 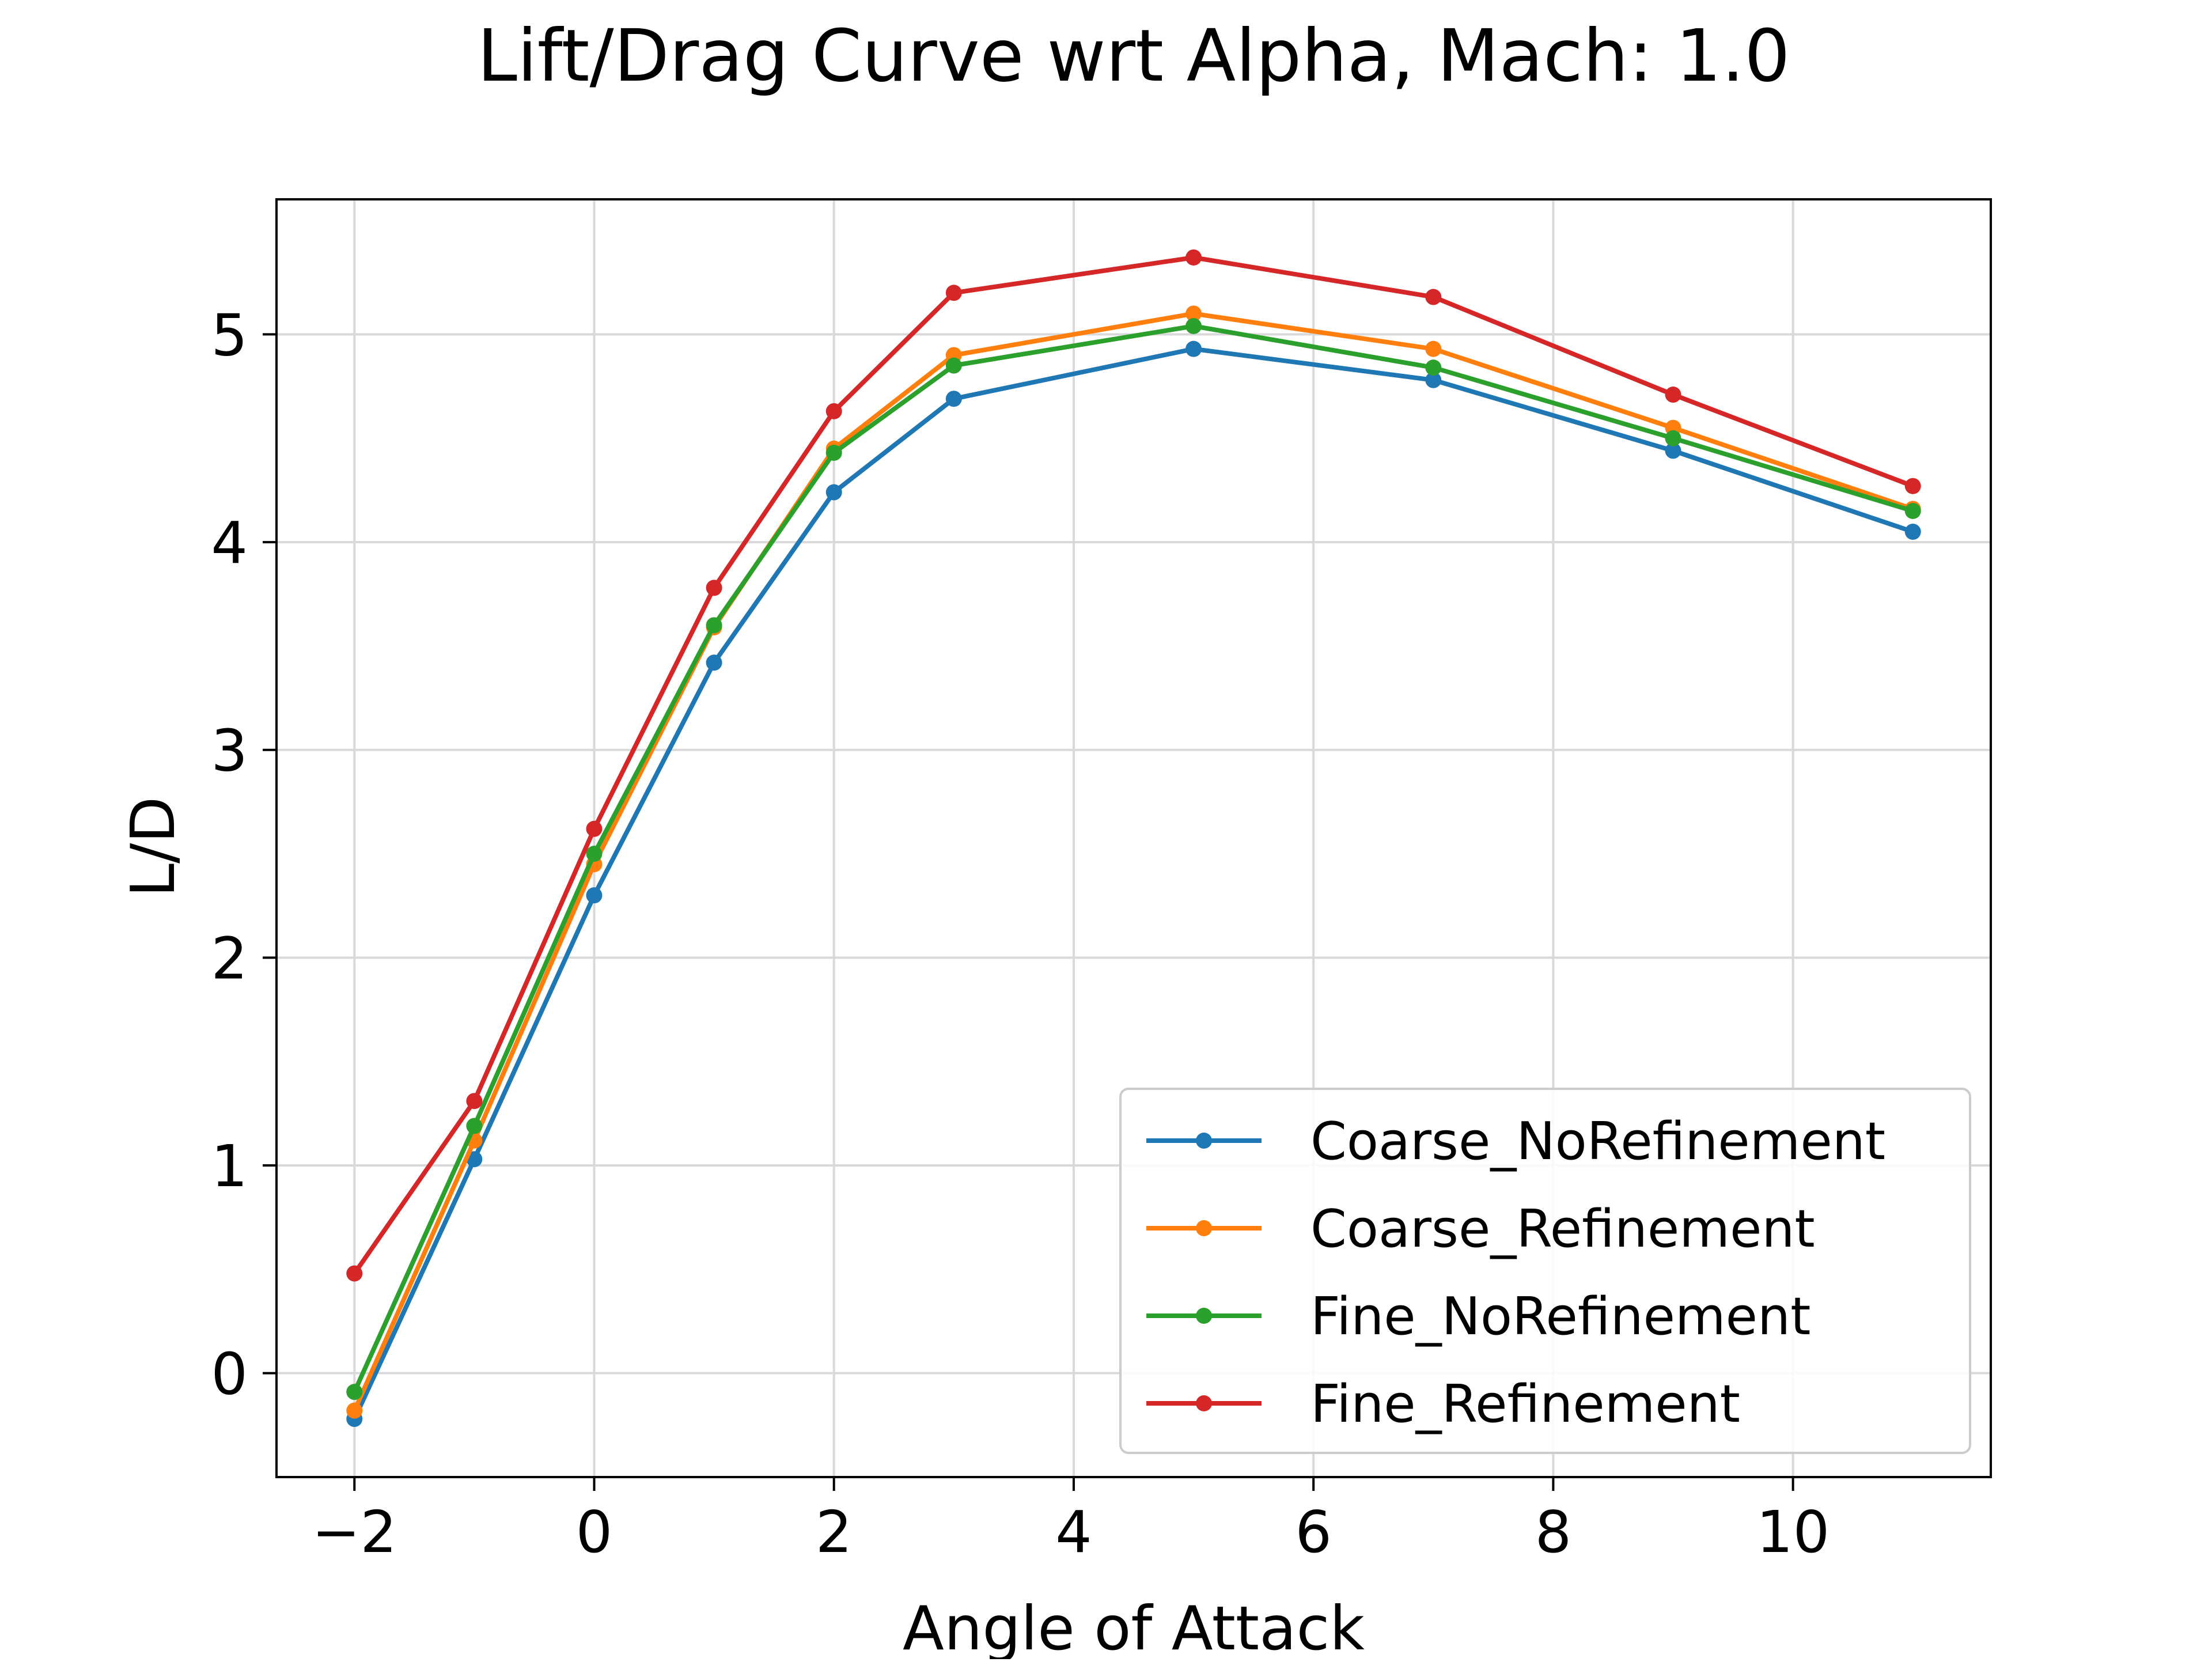 I want to click on legend-label: Coarse_Refinement, so click(x=1562, y=1229).